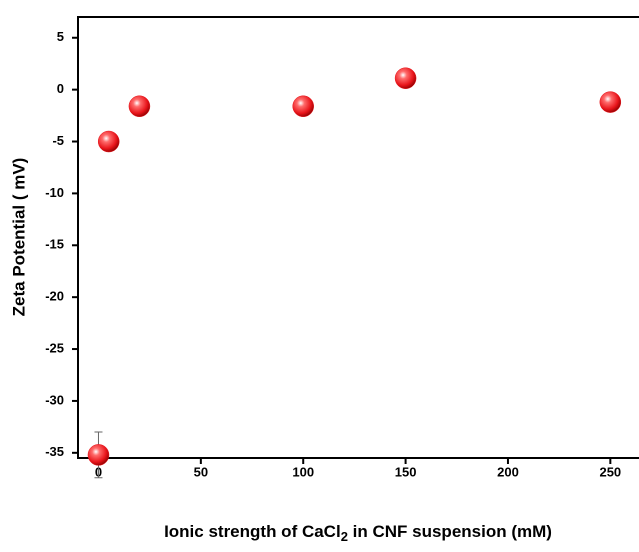 Image resolution: width=639 pixels, height=552 pixels. What do you see at coordinates (303, 471) in the screenshot?
I see `x-tick-label: 100` at bounding box center [303, 471].